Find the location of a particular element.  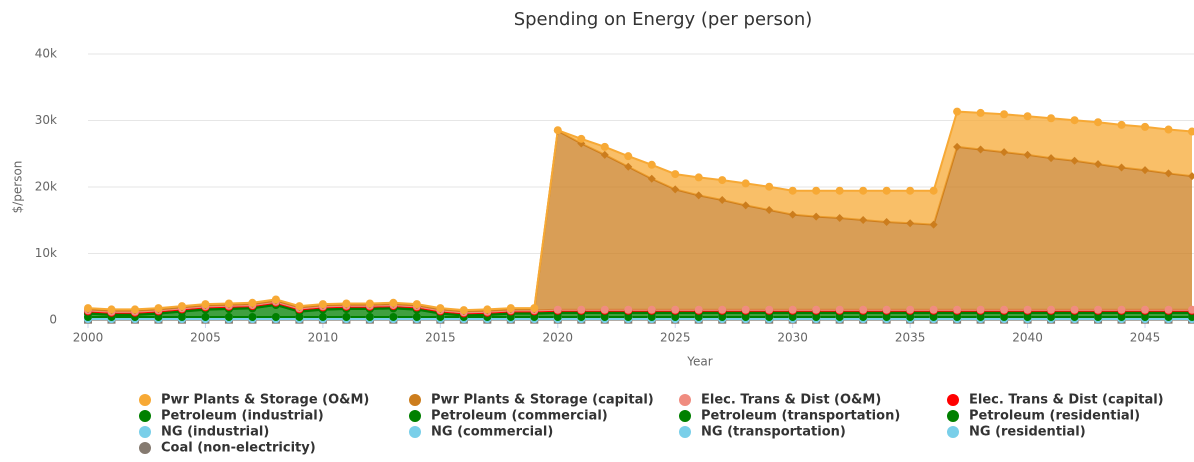

legend-label: Petroleum (residential) is located at coordinates (1054, 416).